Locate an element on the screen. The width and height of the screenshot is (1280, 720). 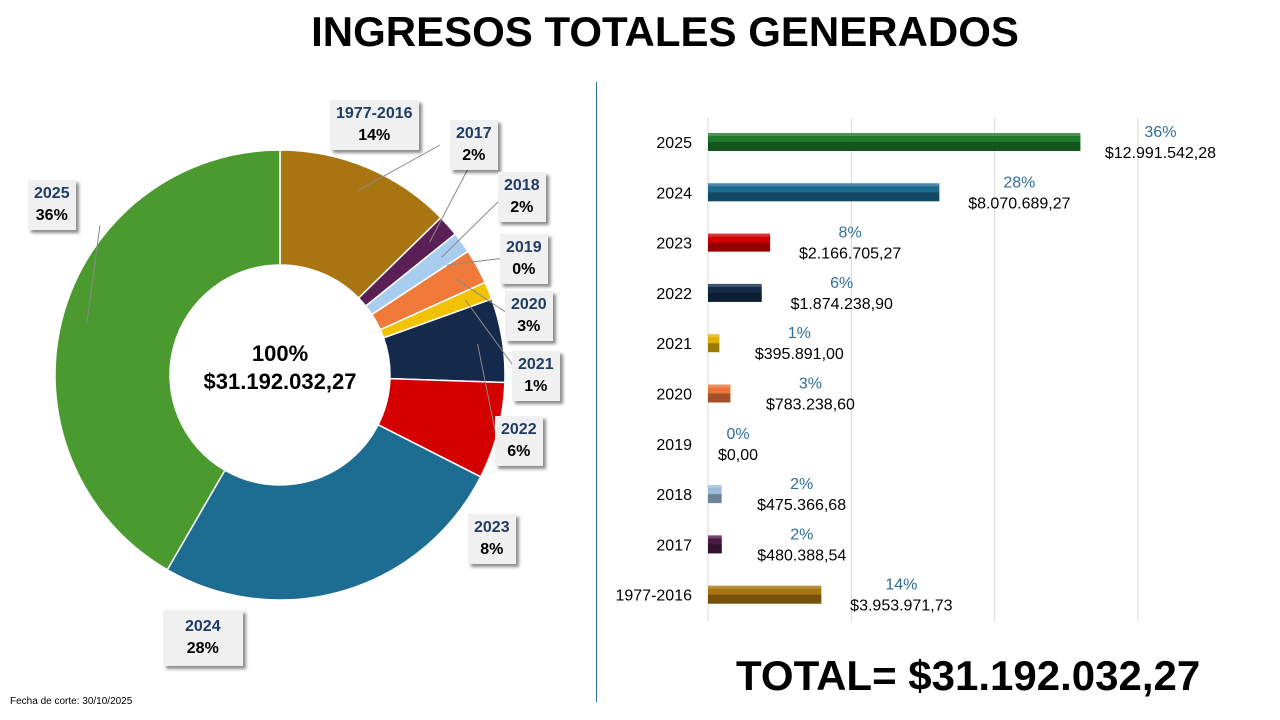
donut-label-percent: 3% is located at coordinates (529, 326).